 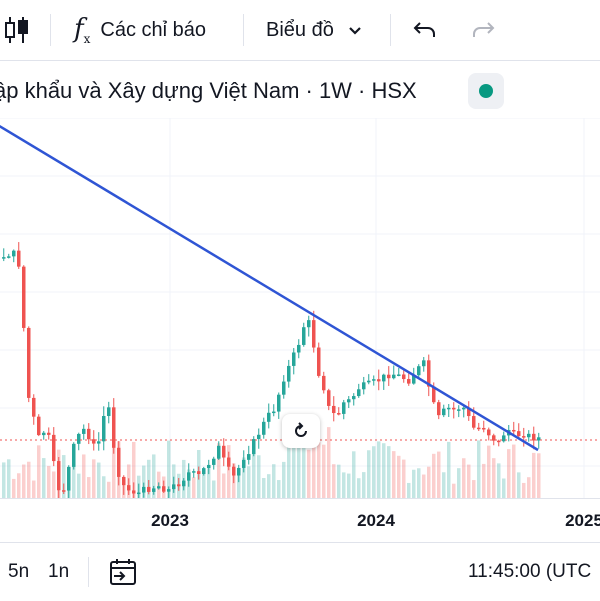 I want to click on chart-type-label: Biểu đồ, so click(x=300, y=29).